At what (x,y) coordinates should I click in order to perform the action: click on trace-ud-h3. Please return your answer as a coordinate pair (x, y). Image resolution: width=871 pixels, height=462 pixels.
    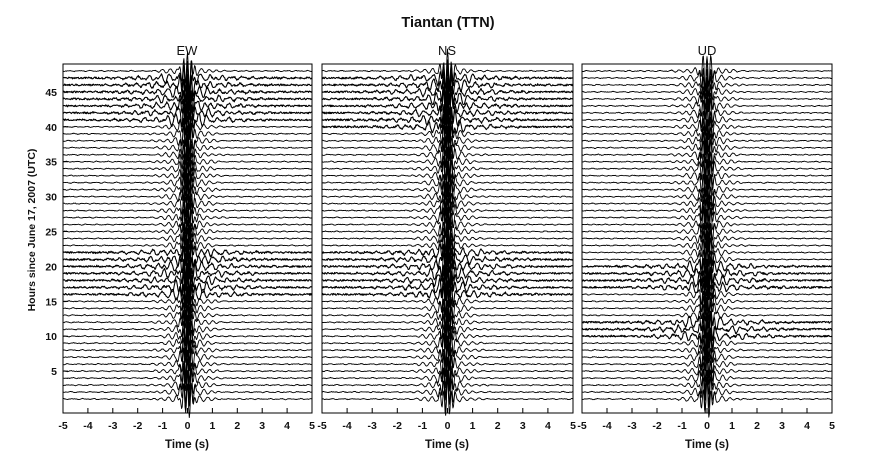
    Looking at the image, I should click on (707, 386).